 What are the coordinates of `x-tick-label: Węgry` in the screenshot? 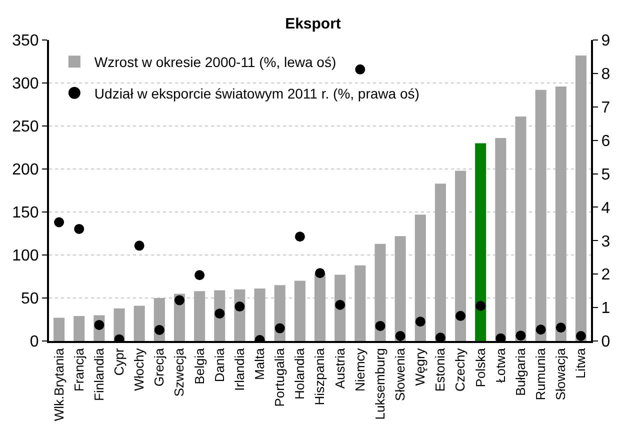 It's located at (420, 367).